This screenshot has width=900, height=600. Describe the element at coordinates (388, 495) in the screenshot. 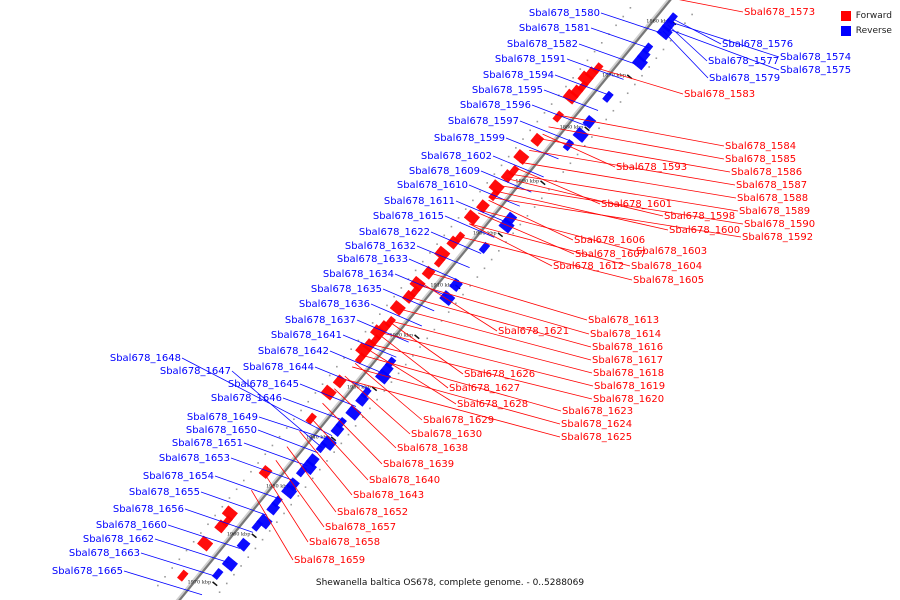

I see `forward-gene-label: Sbal678_1643` at that location.